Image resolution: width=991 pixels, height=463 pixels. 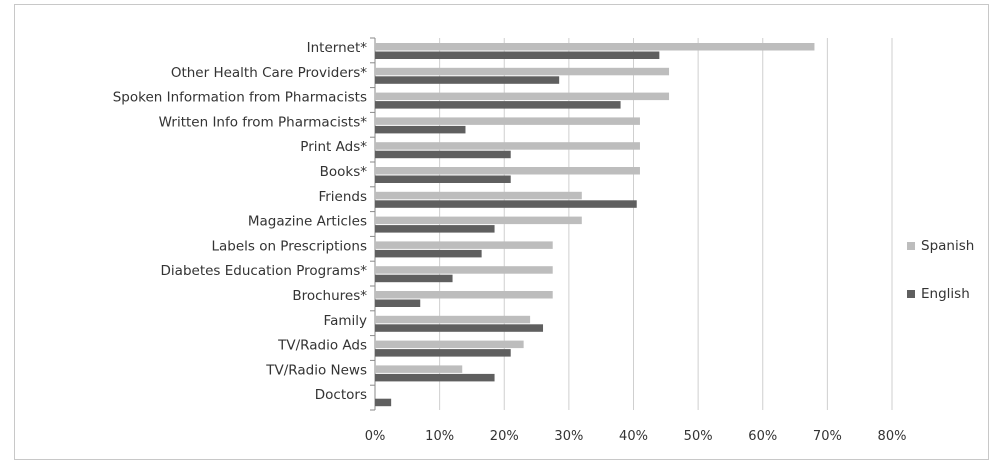 I want to click on category-label: Family, so click(x=345, y=321).